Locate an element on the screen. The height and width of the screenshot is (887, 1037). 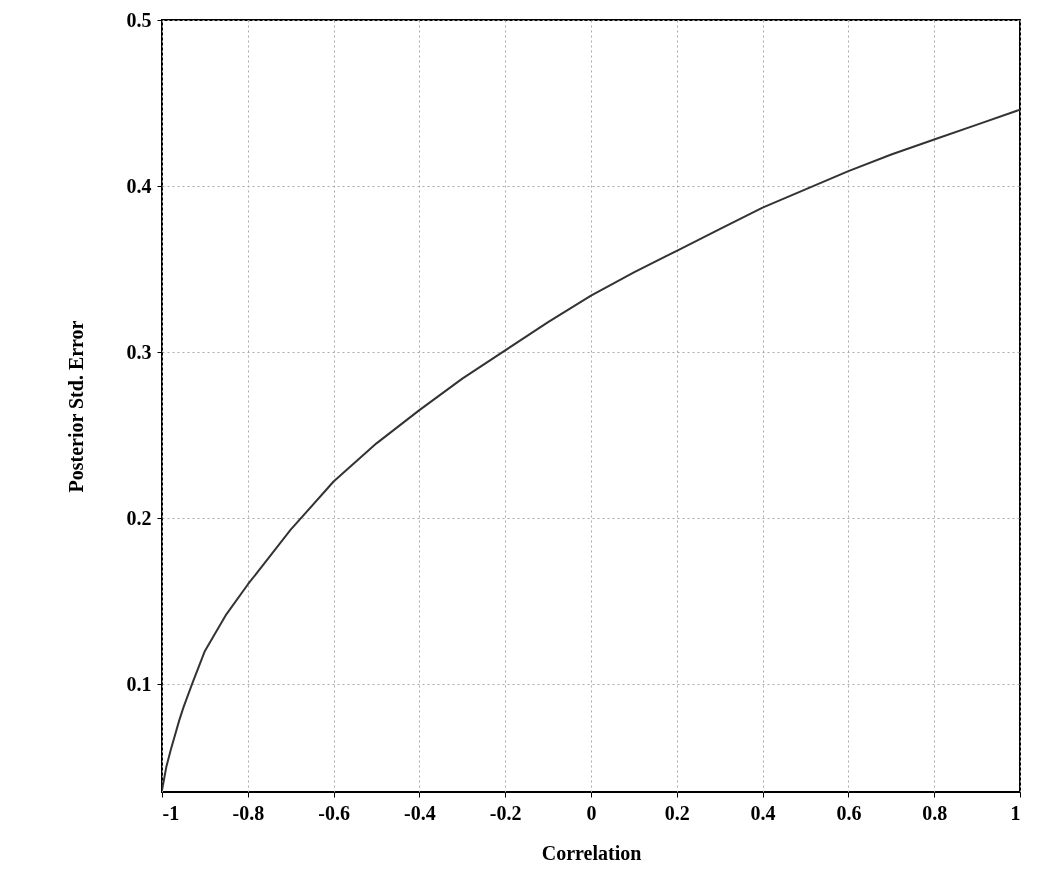
y-tick-label: 0.3 is located at coordinates (139, 351).